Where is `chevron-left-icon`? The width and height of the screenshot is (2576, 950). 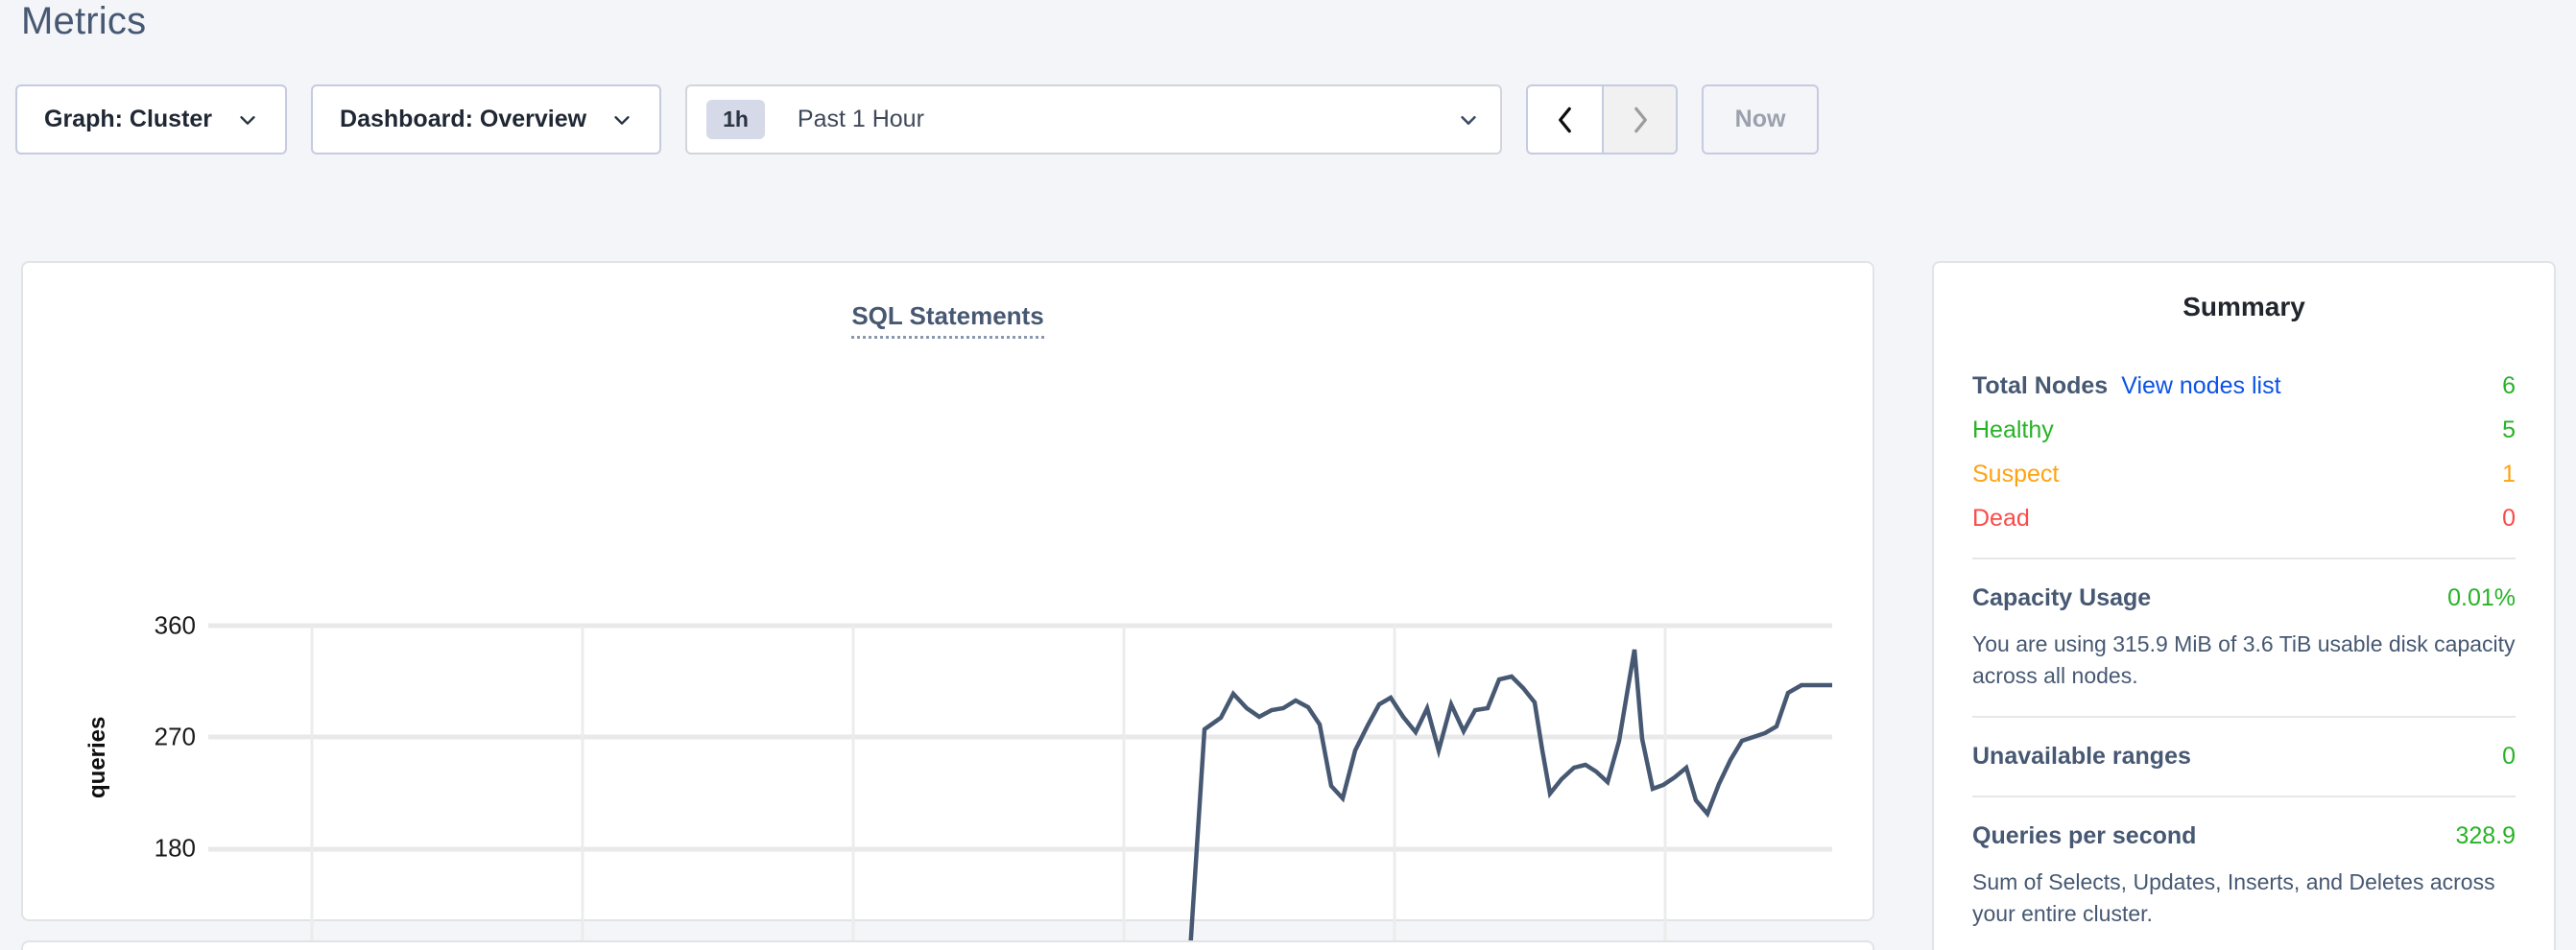 chevron-left-icon is located at coordinates (1565, 120).